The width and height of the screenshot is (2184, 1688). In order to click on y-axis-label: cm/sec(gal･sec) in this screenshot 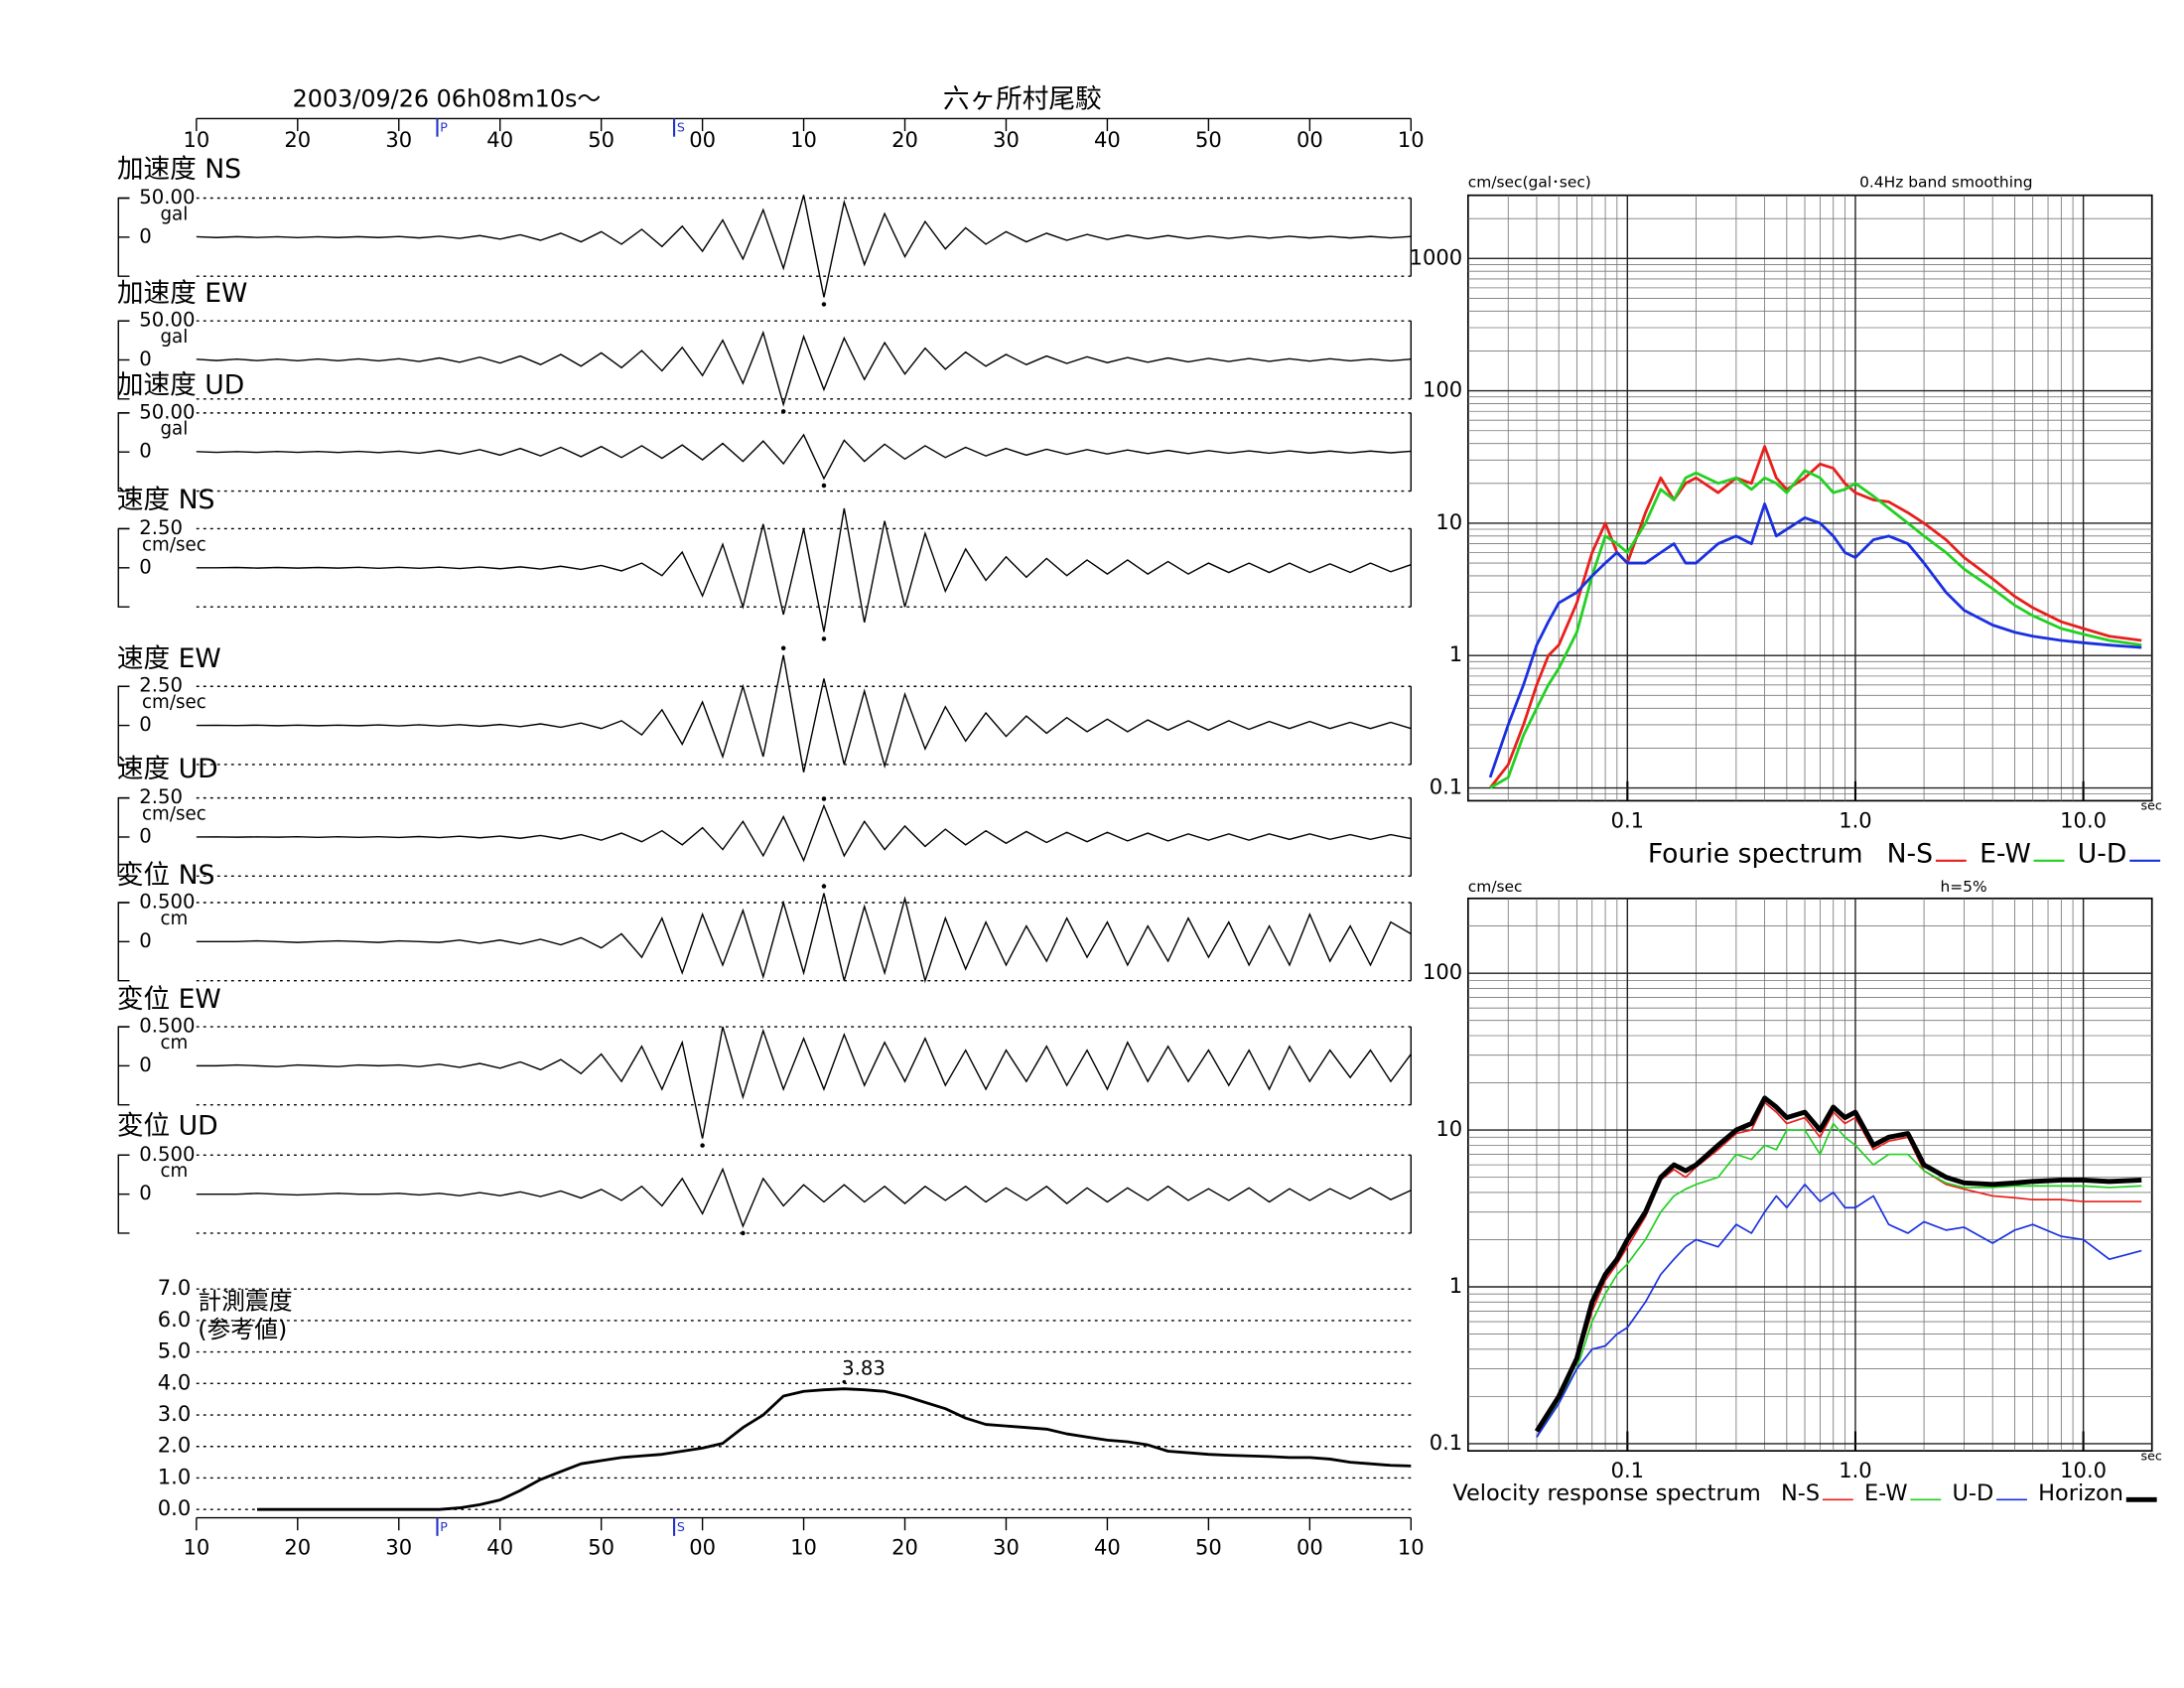, I will do `click(1529, 183)`.